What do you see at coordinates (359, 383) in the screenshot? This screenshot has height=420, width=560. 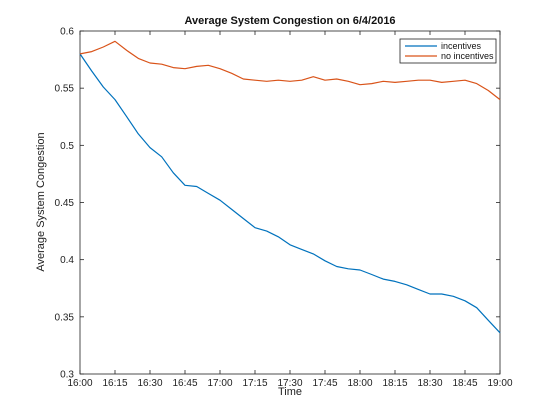 I see `x-tick-label: 18:00` at bounding box center [359, 383].